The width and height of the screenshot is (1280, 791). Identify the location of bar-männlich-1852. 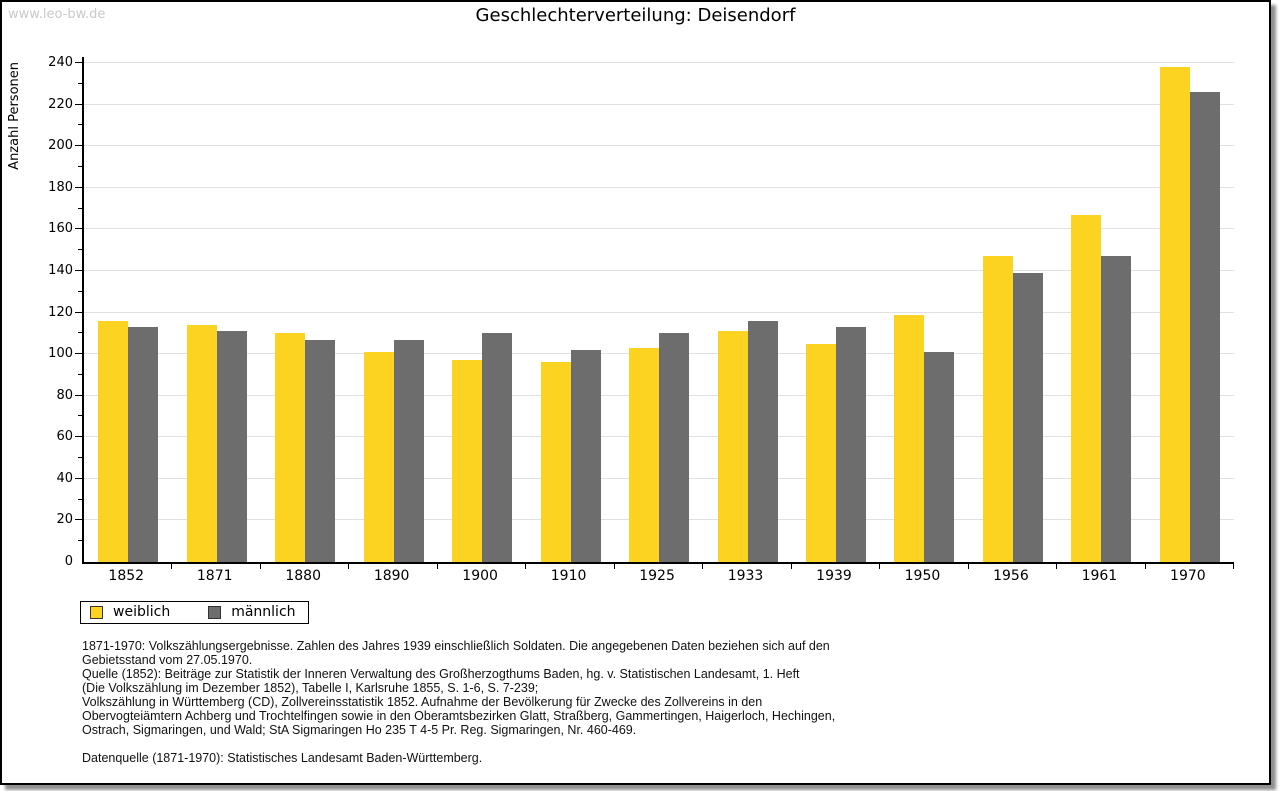
(143, 444).